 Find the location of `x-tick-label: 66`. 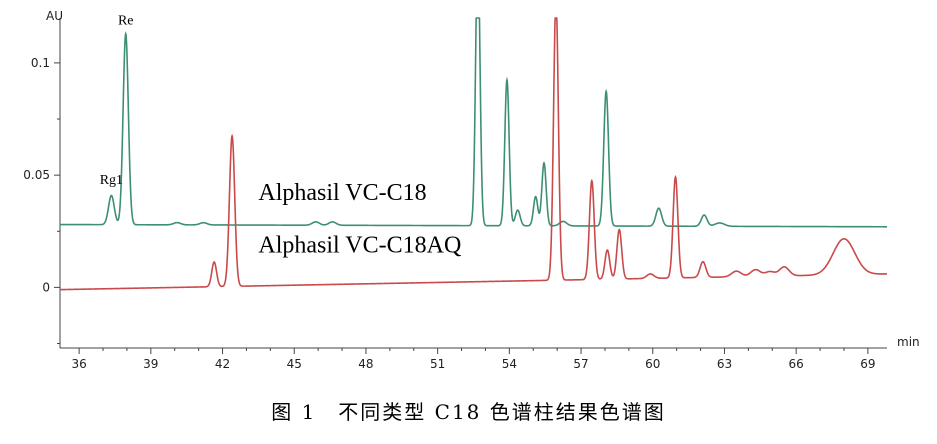

x-tick-label: 66 is located at coordinates (796, 364).